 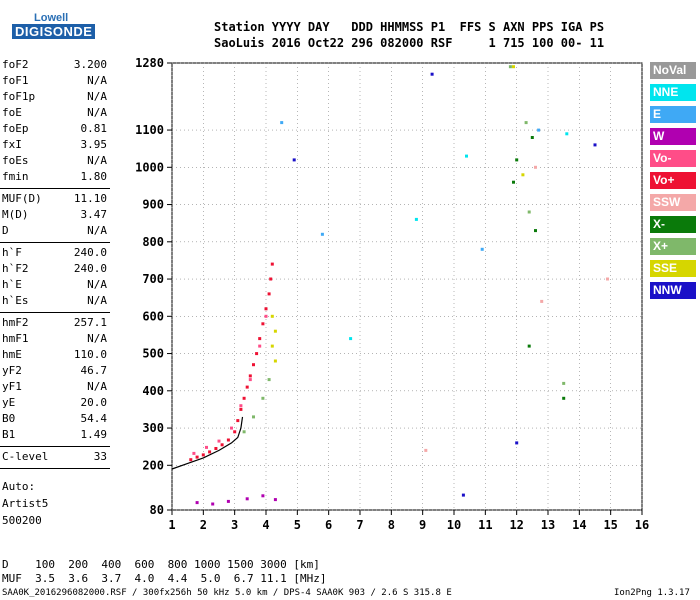 What do you see at coordinates (454, 525) in the screenshot?
I see `x-tick-label: 10` at bounding box center [454, 525].